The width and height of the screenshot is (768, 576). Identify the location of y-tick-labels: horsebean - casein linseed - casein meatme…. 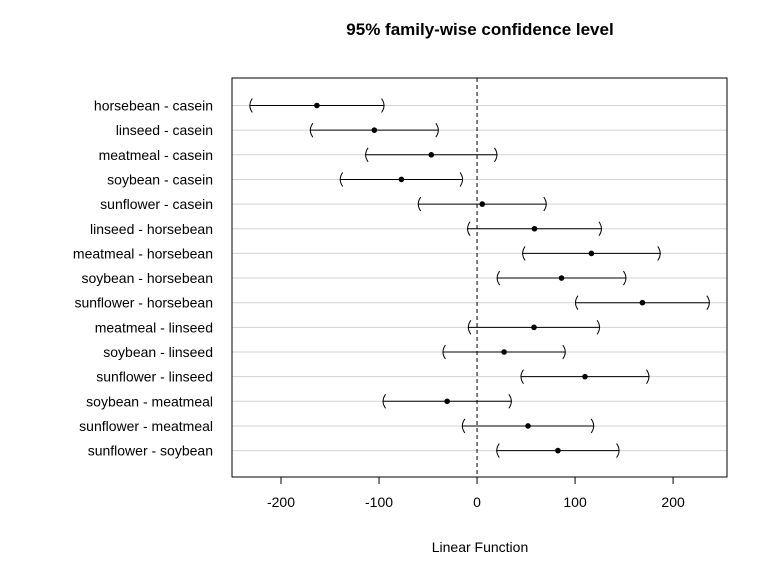
(143, 278).